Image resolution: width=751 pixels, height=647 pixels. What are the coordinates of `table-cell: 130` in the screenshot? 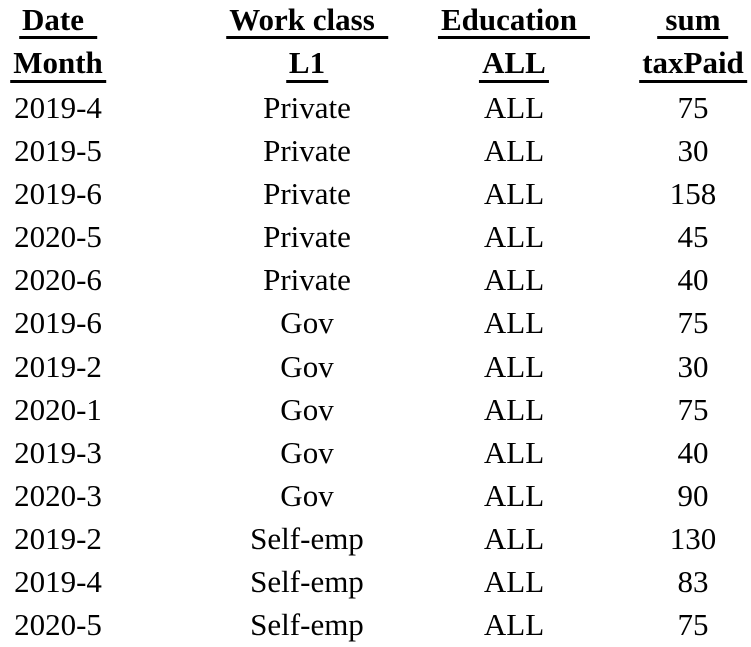 It's located at (693, 539).